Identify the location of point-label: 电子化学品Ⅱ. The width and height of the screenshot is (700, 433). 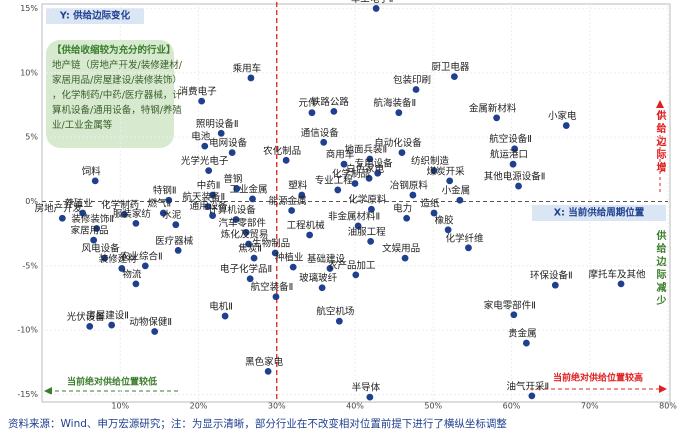
(246, 269).